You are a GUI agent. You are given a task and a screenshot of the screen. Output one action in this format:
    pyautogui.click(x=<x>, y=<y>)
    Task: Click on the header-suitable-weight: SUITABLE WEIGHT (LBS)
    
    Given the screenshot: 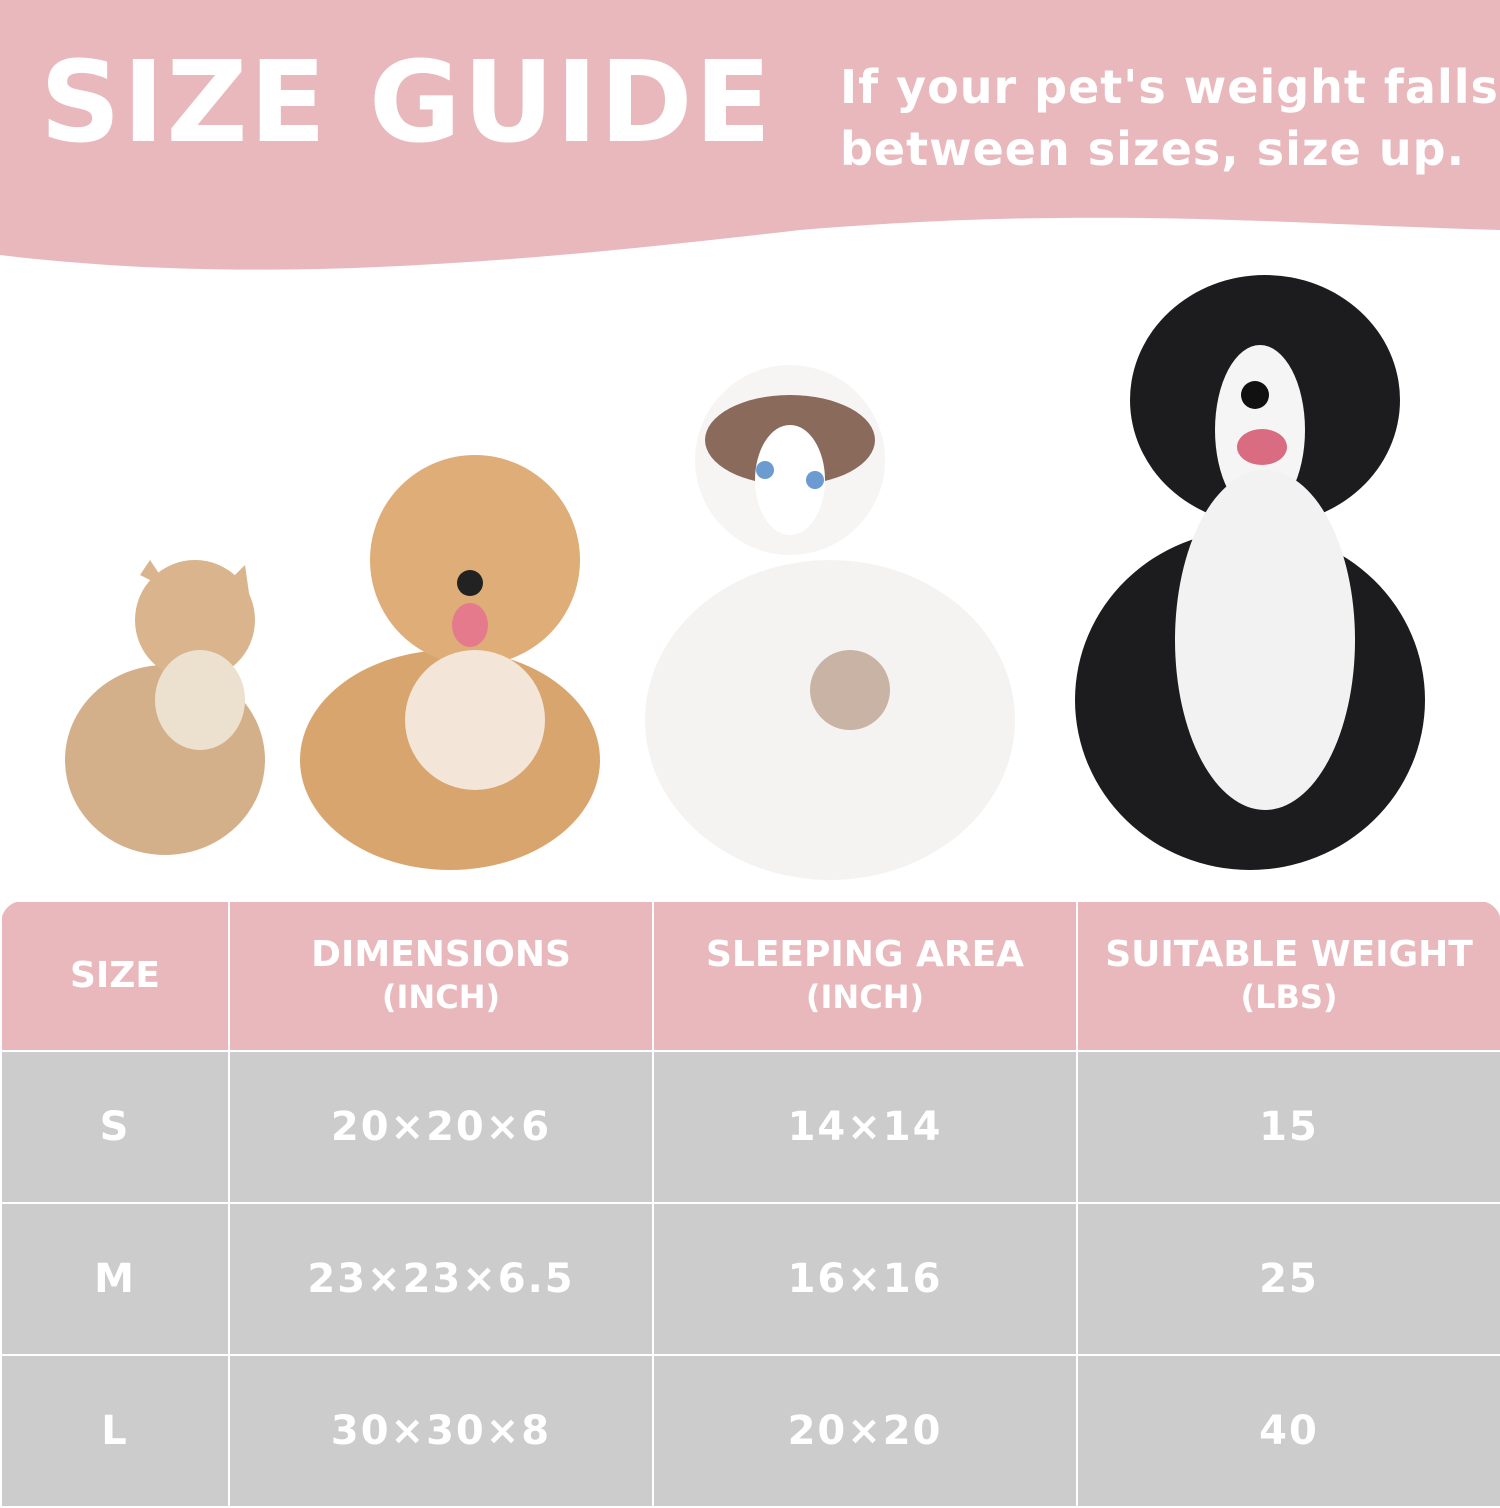 What is the action you would take?
    pyautogui.click(x=1288, y=976)
    